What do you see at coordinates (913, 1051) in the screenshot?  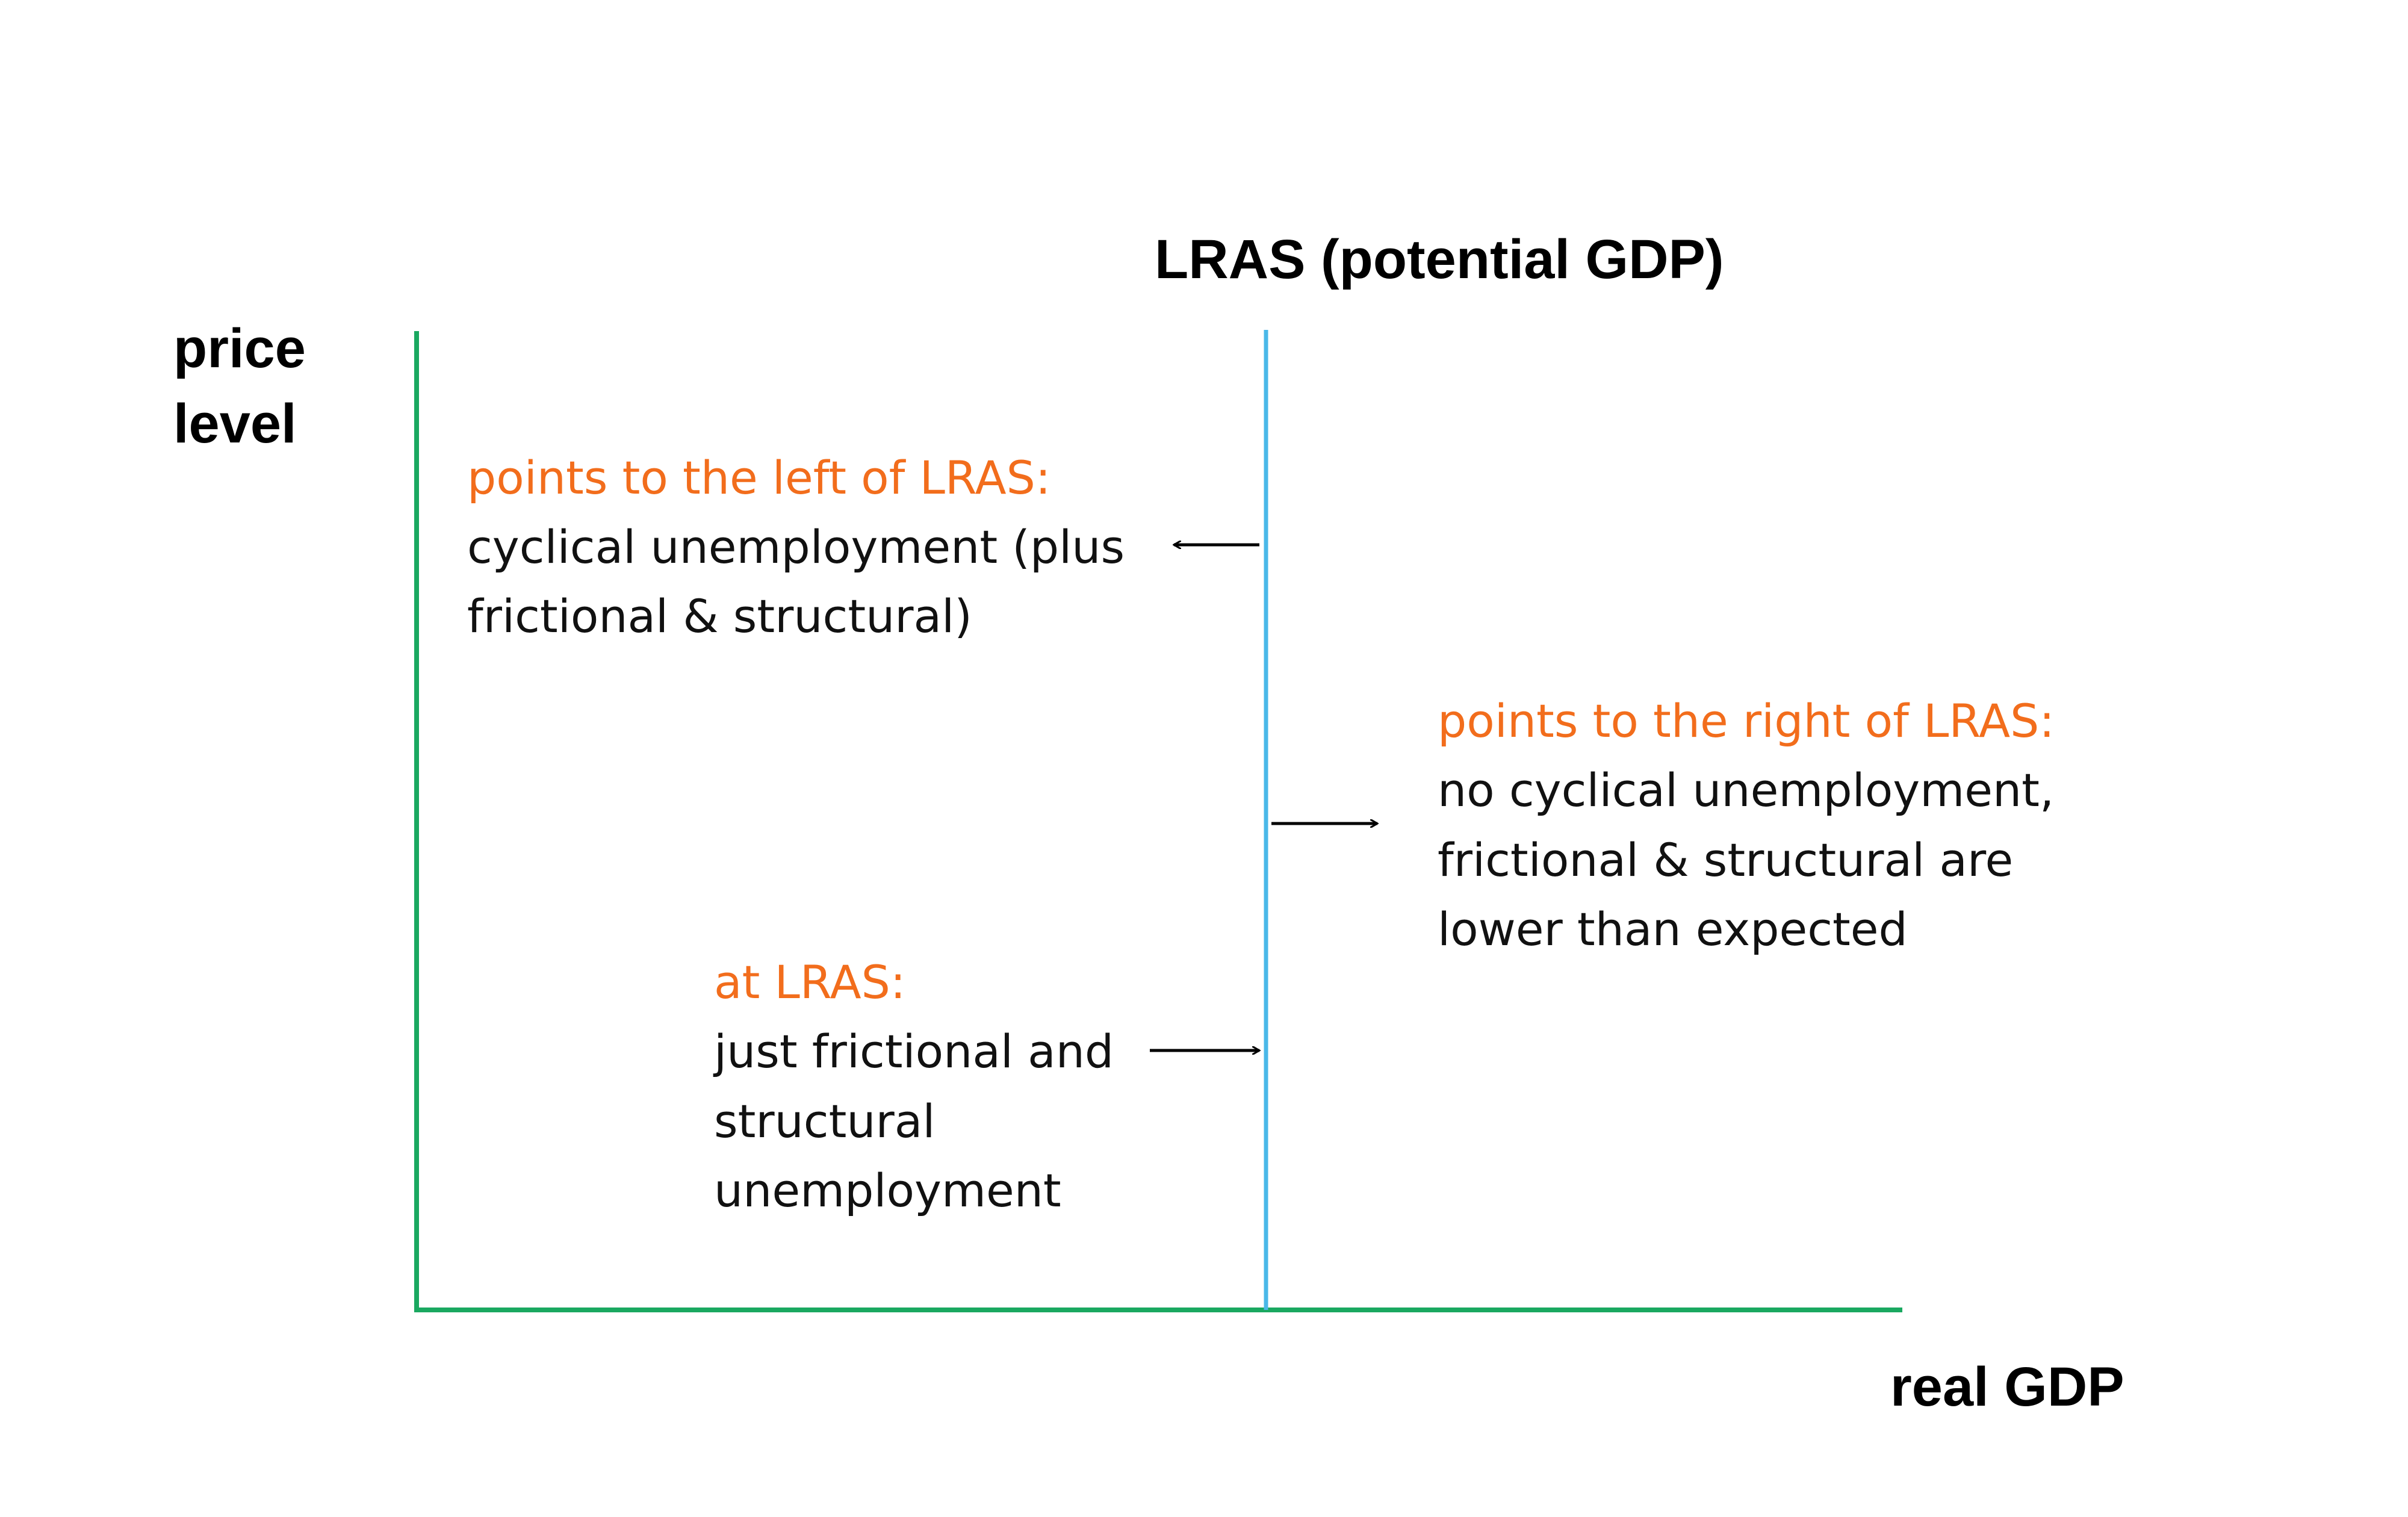 I see `at-lras-annotation-line: just frictional and` at bounding box center [913, 1051].